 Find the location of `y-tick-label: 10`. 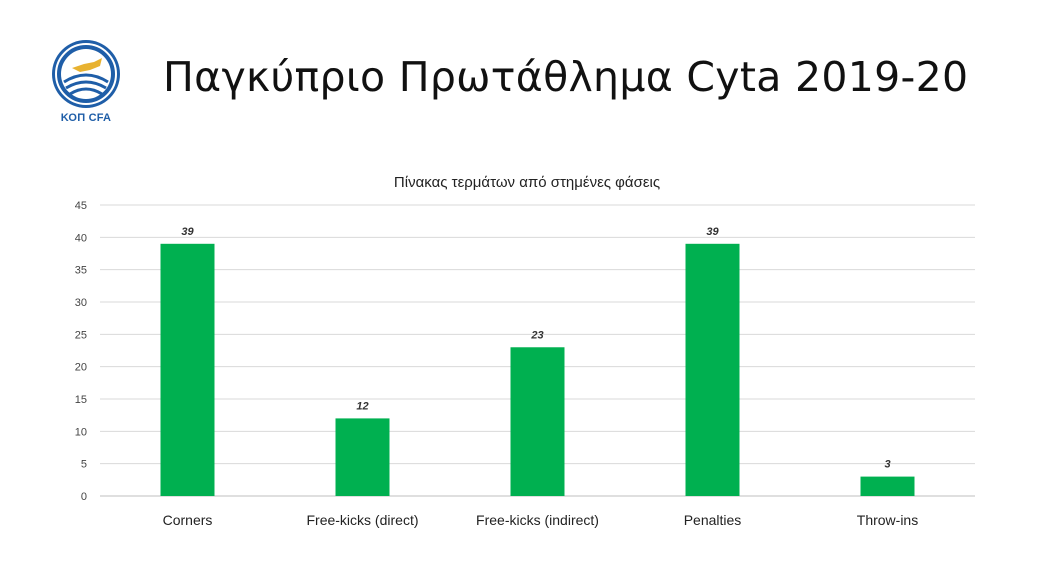

y-tick-label: 10 is located at coordinates (81, 432).